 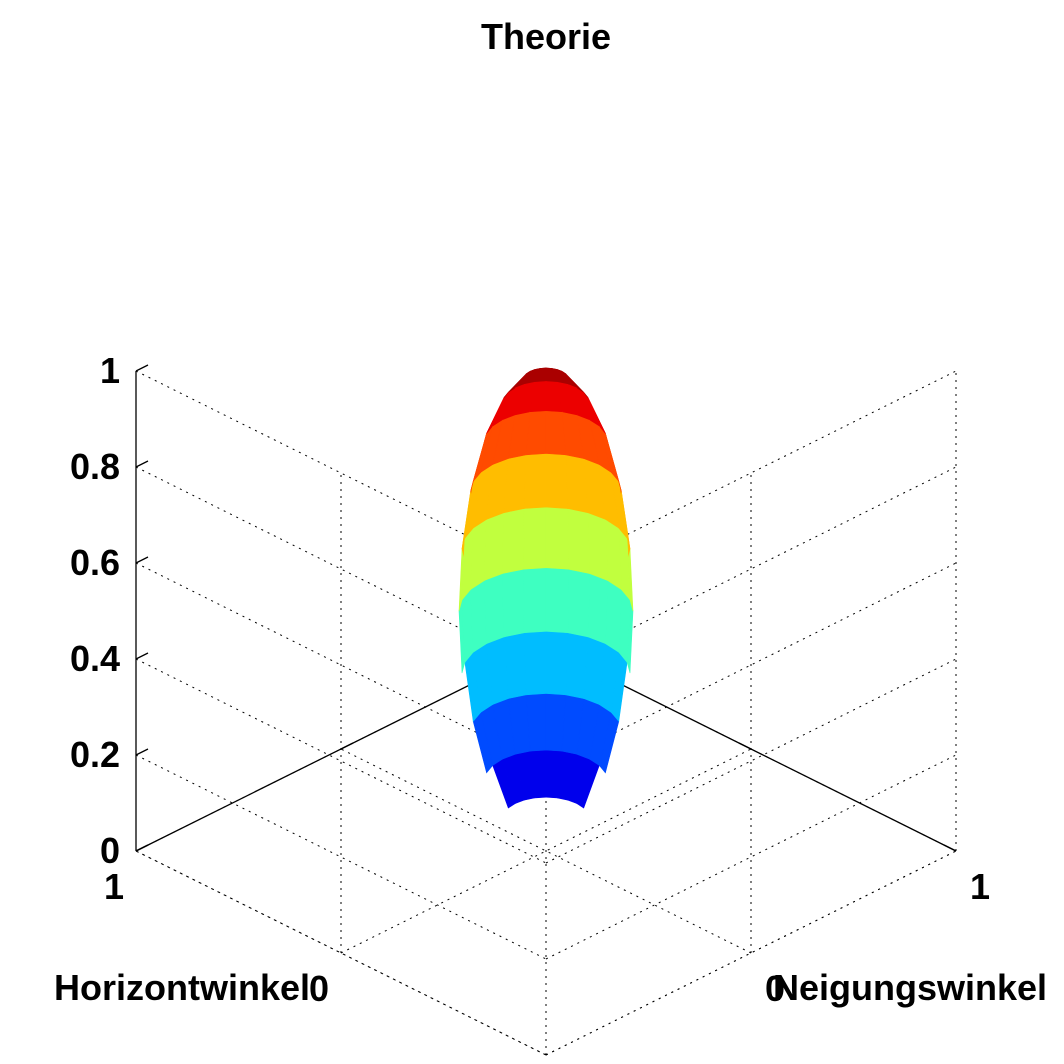 I want to click on surface, so click(x=546, y=588).